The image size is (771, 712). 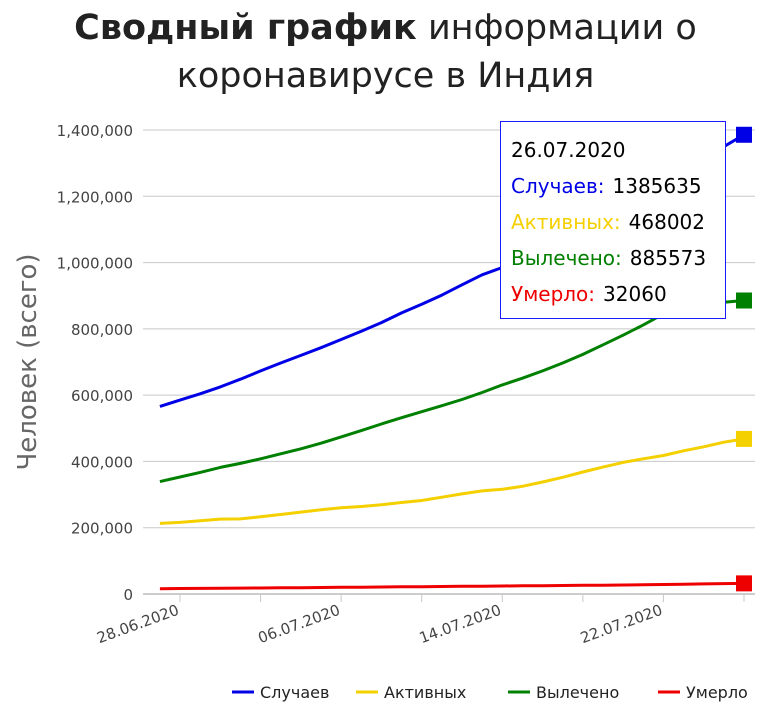 I want to click on tooltip-row-active: Активных: 468002, so click(x=618, y=222).